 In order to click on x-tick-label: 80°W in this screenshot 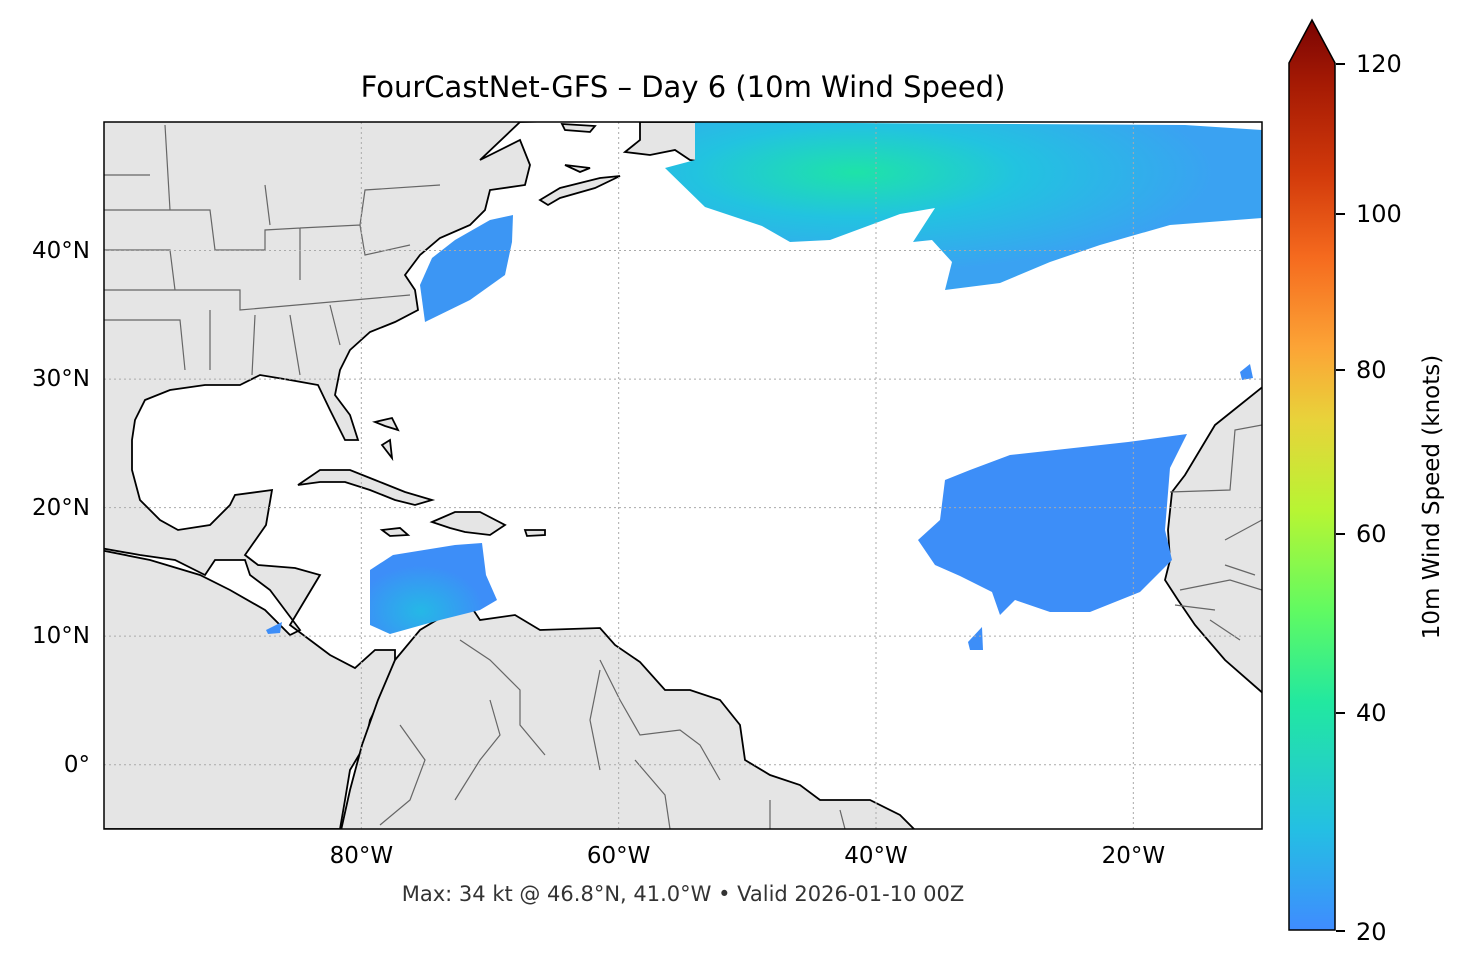, I will do `click(361, 856)`.